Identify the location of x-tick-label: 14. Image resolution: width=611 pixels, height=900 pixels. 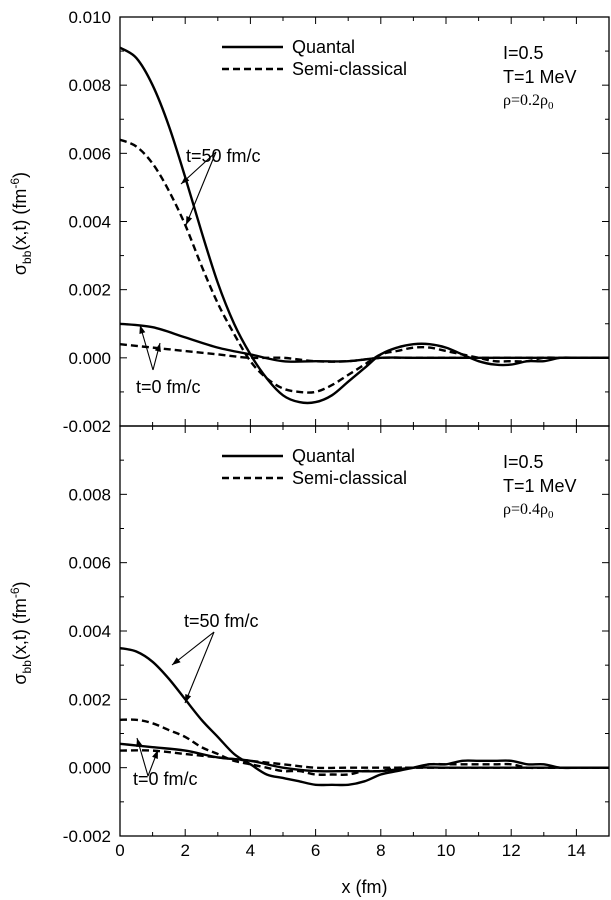
(576, 850).